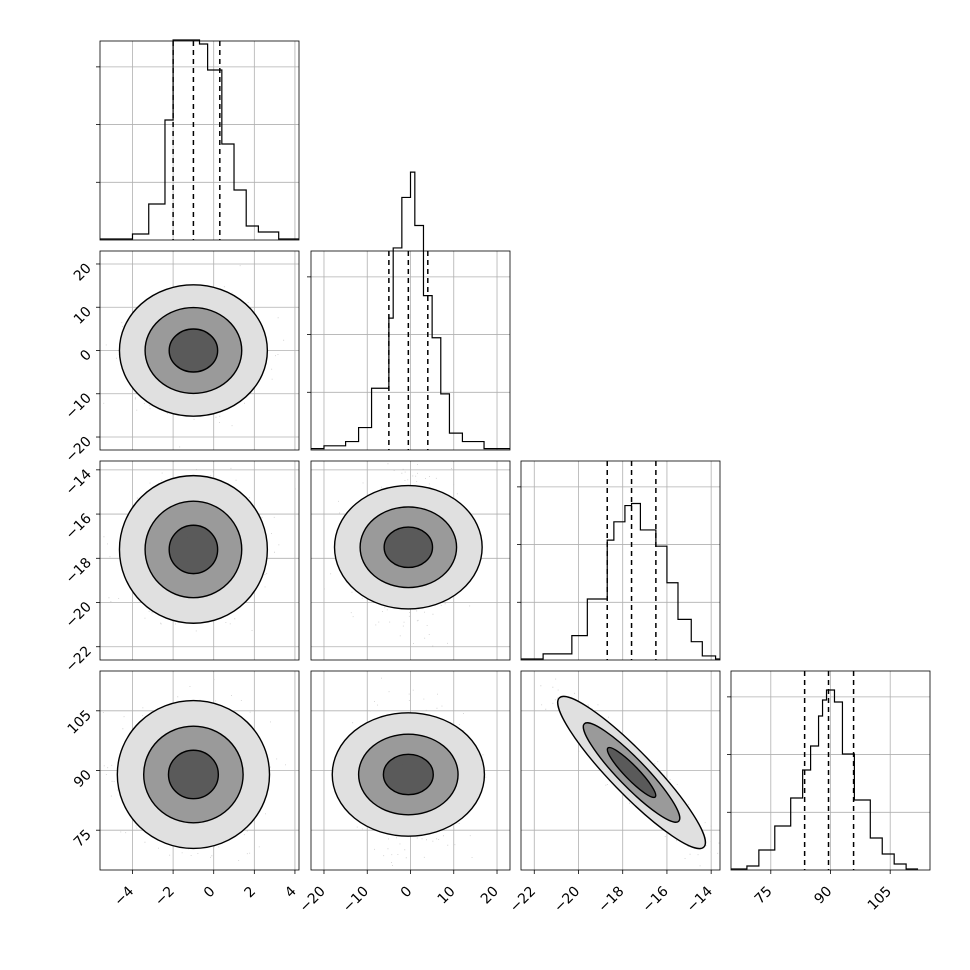  Describe the element at coordinates (447, 896) in the screenshot. I see `xtick-label-p1-3: 10` at that location.